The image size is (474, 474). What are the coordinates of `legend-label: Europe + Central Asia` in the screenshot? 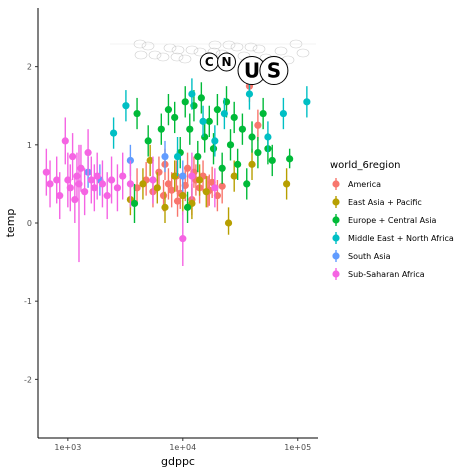 It's located at (392, 220).